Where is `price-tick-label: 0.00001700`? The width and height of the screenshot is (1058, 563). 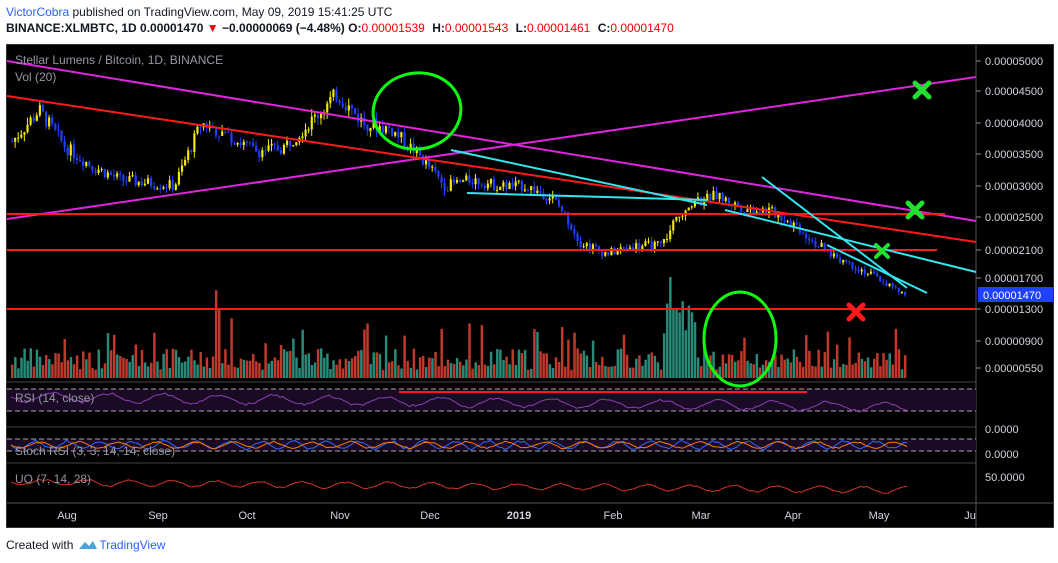 price-tick-label: 0.00001700 is located at coordinates (1014, 279).